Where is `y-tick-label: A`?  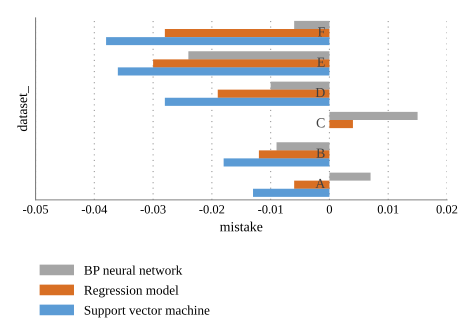
y-tick-label: A is located at coordinates (320, 183).